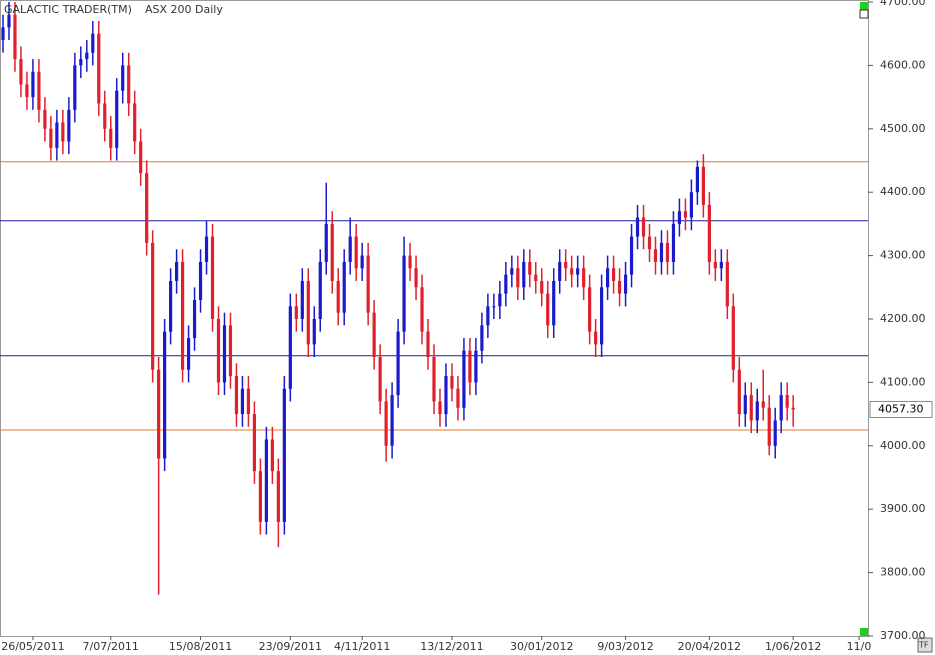  I want to click on window-button, so click(864, 14).